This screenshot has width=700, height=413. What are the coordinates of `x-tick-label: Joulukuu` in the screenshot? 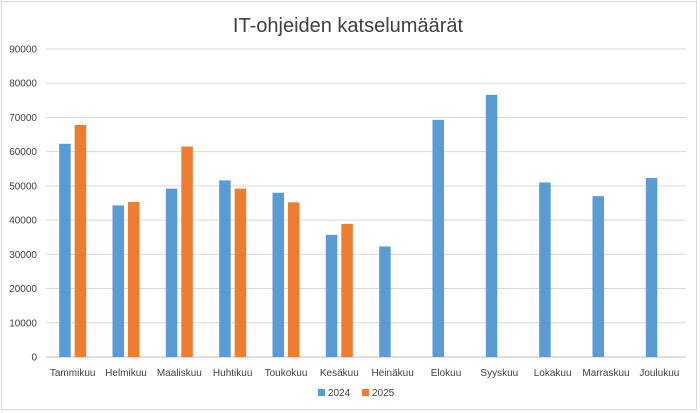 It's located at (659, 373).